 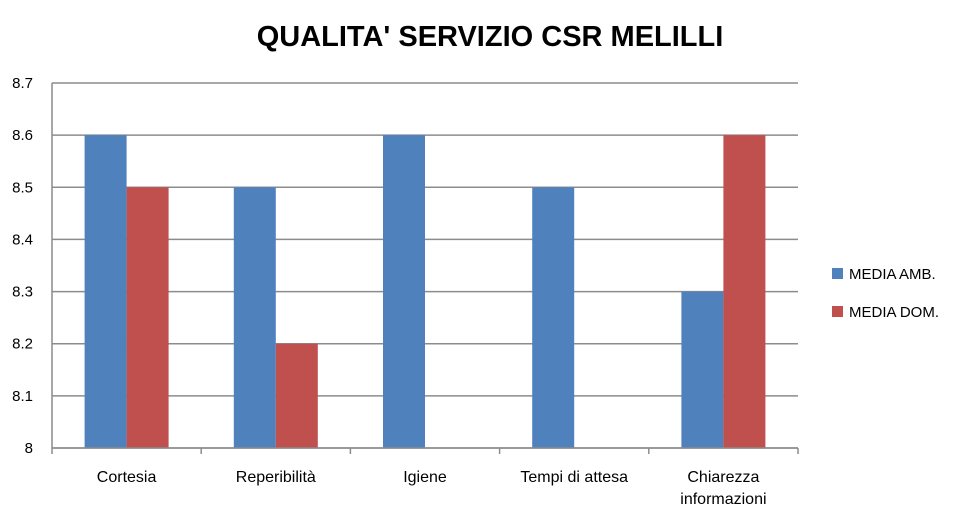 I want to click on x-tick-label: Reperibilità, so click(x=276, y=477).